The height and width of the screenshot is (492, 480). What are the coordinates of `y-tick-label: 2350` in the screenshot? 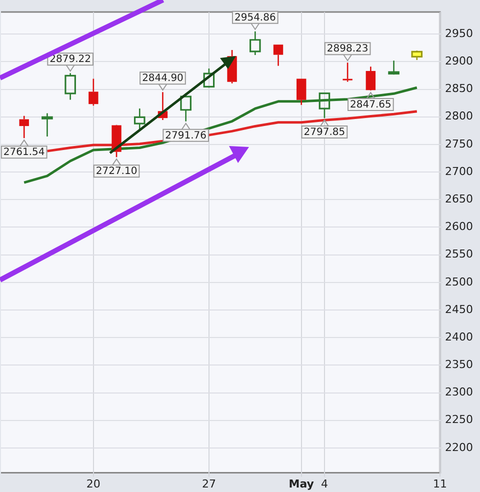 It's located at (459, 365).